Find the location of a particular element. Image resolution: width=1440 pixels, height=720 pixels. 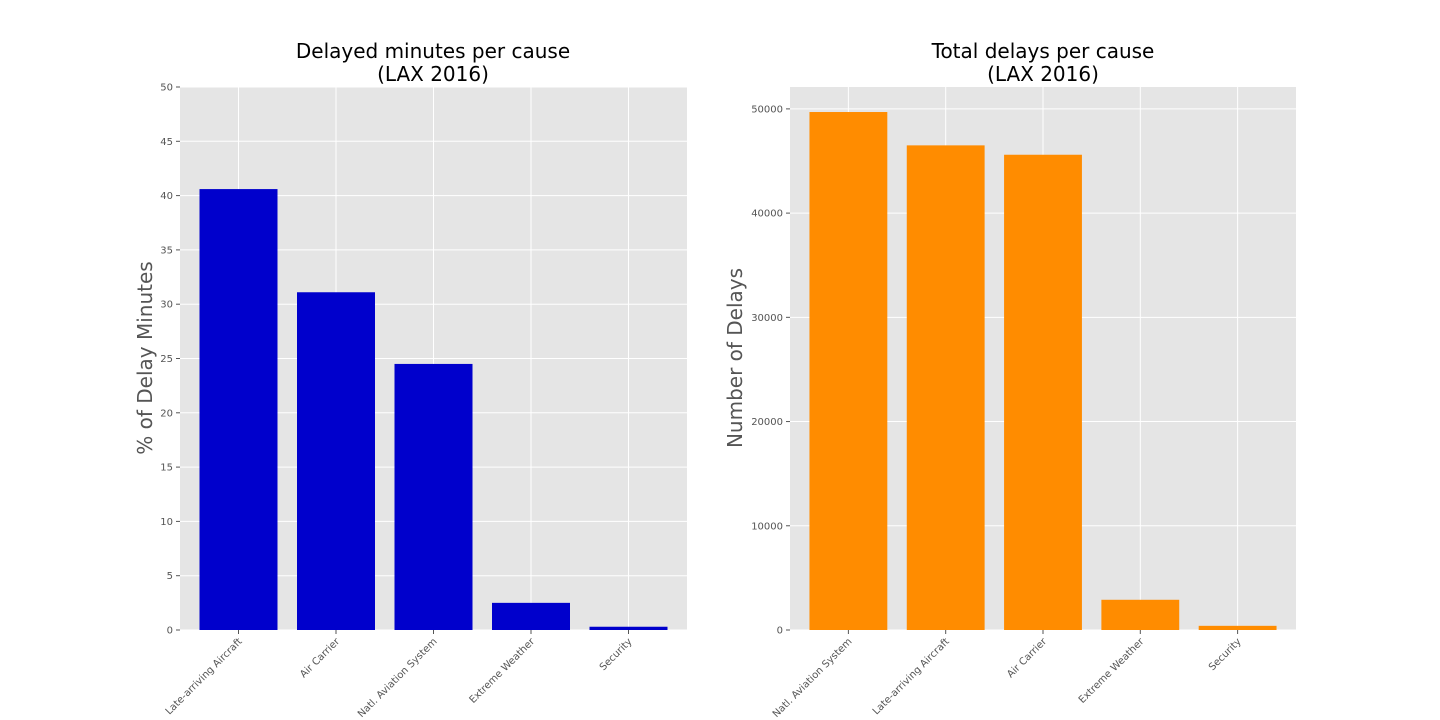

y-tick-label: 10 is located at coordinates (166, 522).